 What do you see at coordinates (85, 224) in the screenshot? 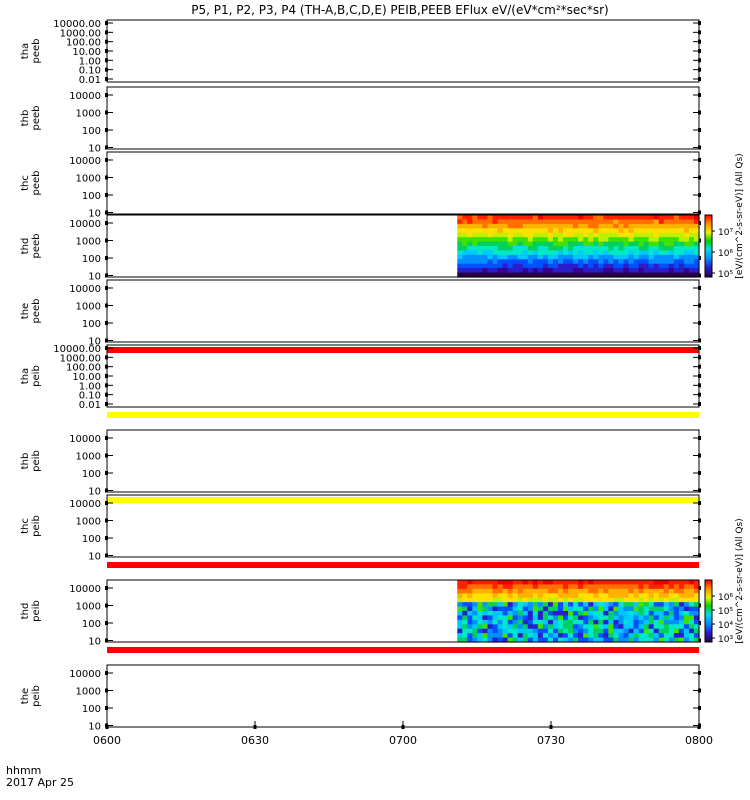
I see `y-tick-label: 10000` at bounding box center [85, 224].